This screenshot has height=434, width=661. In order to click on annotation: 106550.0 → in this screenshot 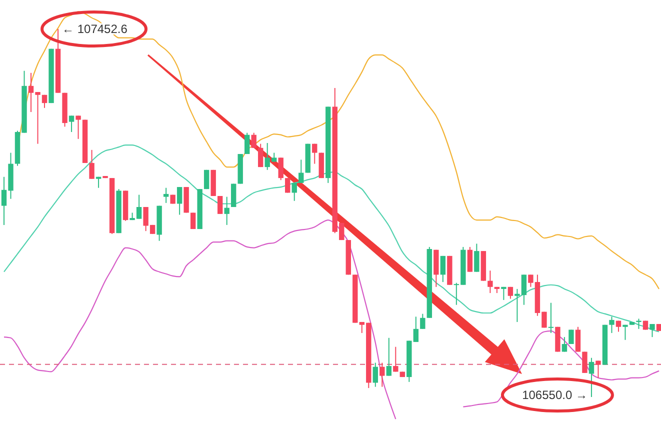, I will do `click(555, 395)`.